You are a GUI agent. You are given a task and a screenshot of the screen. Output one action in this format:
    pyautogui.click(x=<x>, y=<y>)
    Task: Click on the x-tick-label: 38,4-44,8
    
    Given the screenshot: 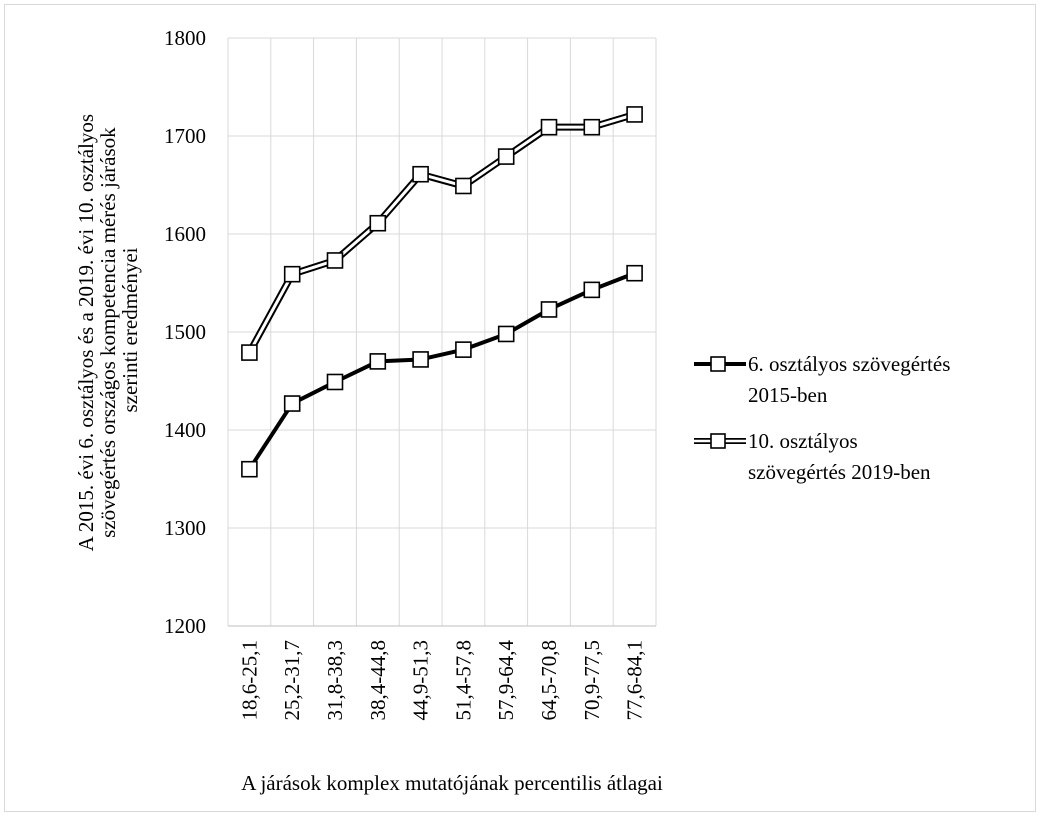 What is the action you would take?
    pyautogui.click(x=378, y=680)
    